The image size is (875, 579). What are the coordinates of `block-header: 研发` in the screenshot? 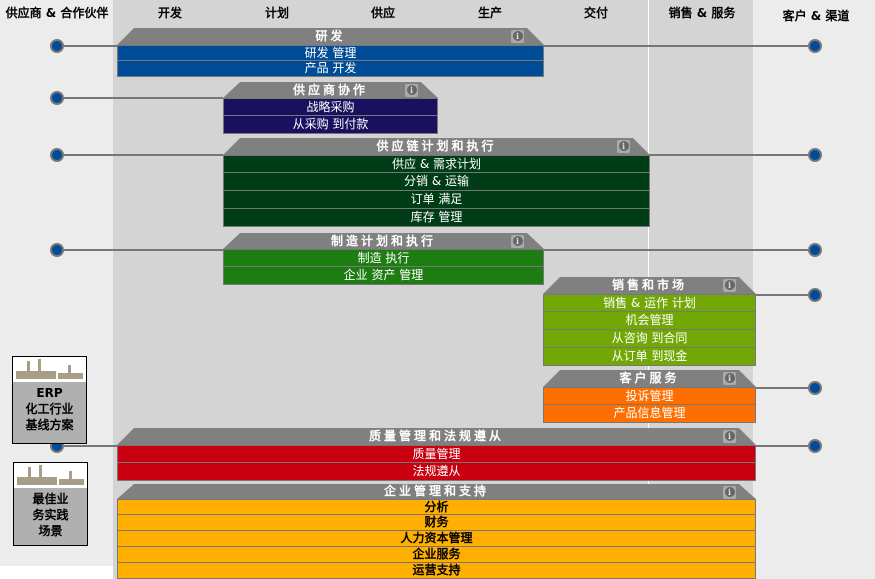 It's located at (330, 36).